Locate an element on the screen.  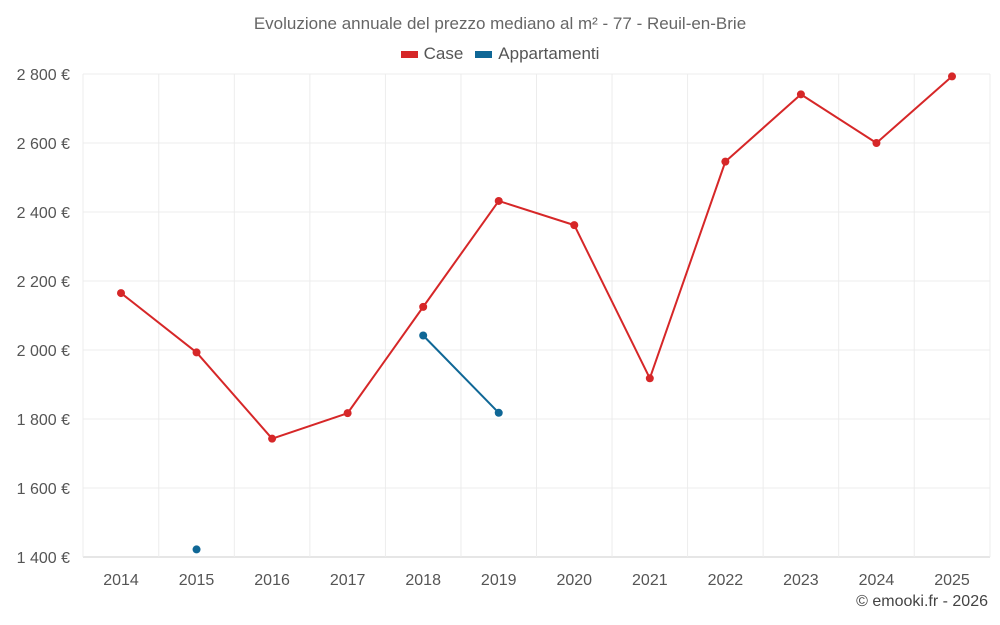
x-tick-label: 2015 is located at coordinates (197, 580).